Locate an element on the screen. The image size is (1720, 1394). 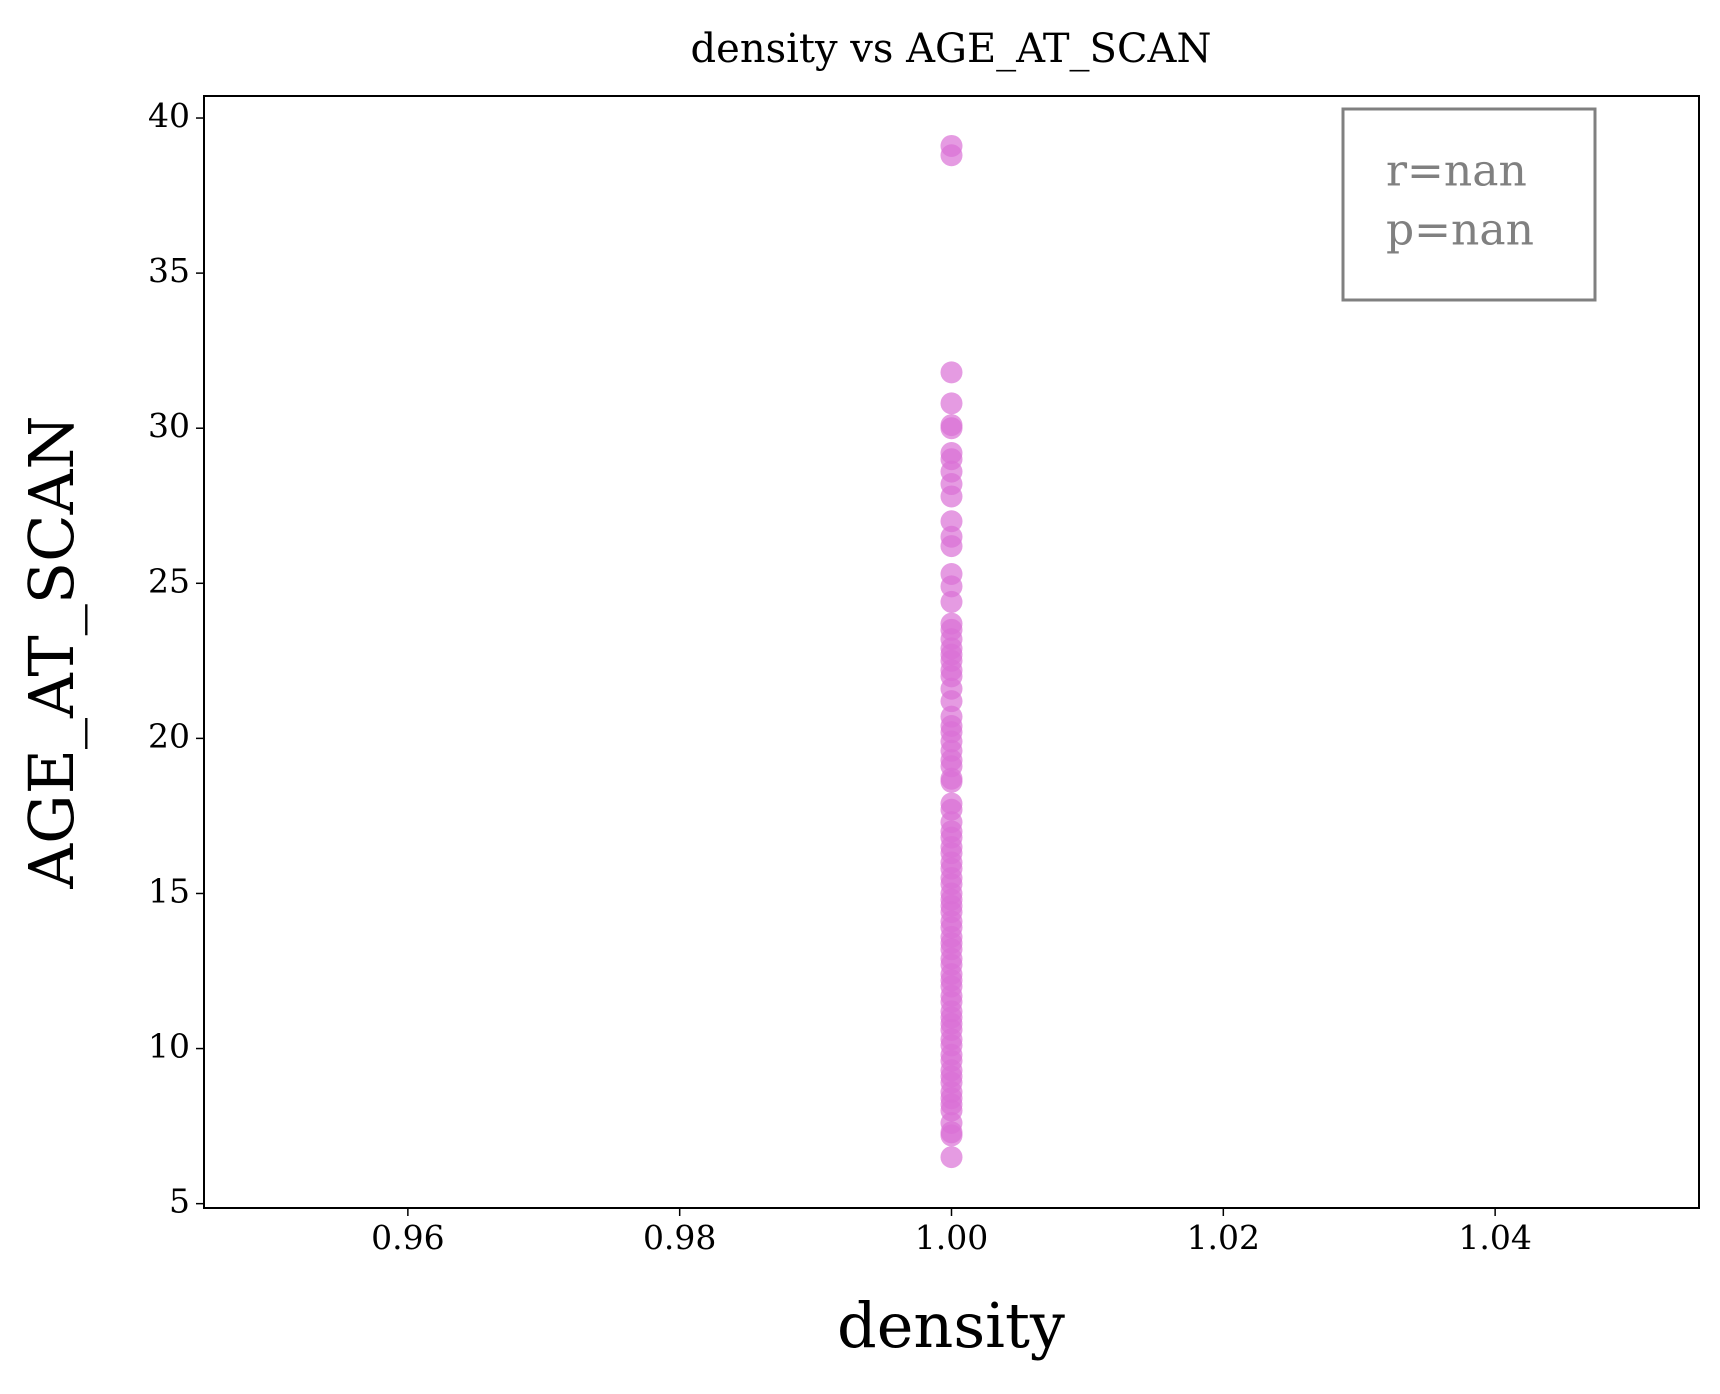
x-tick-label: 1.02 is located at coordinates (1223, 1237).